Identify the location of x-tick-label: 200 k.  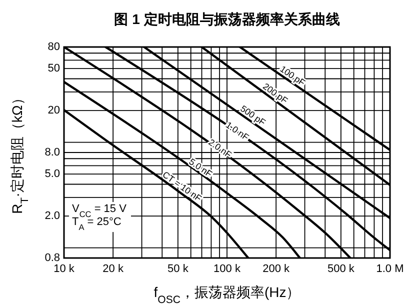
(276, 269).